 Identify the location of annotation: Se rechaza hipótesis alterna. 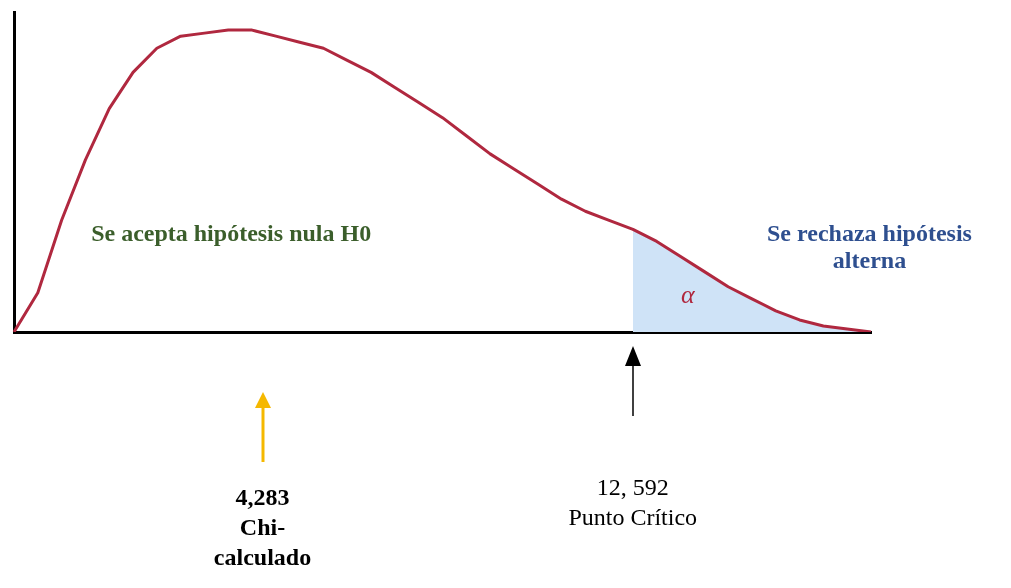
(869, 247).